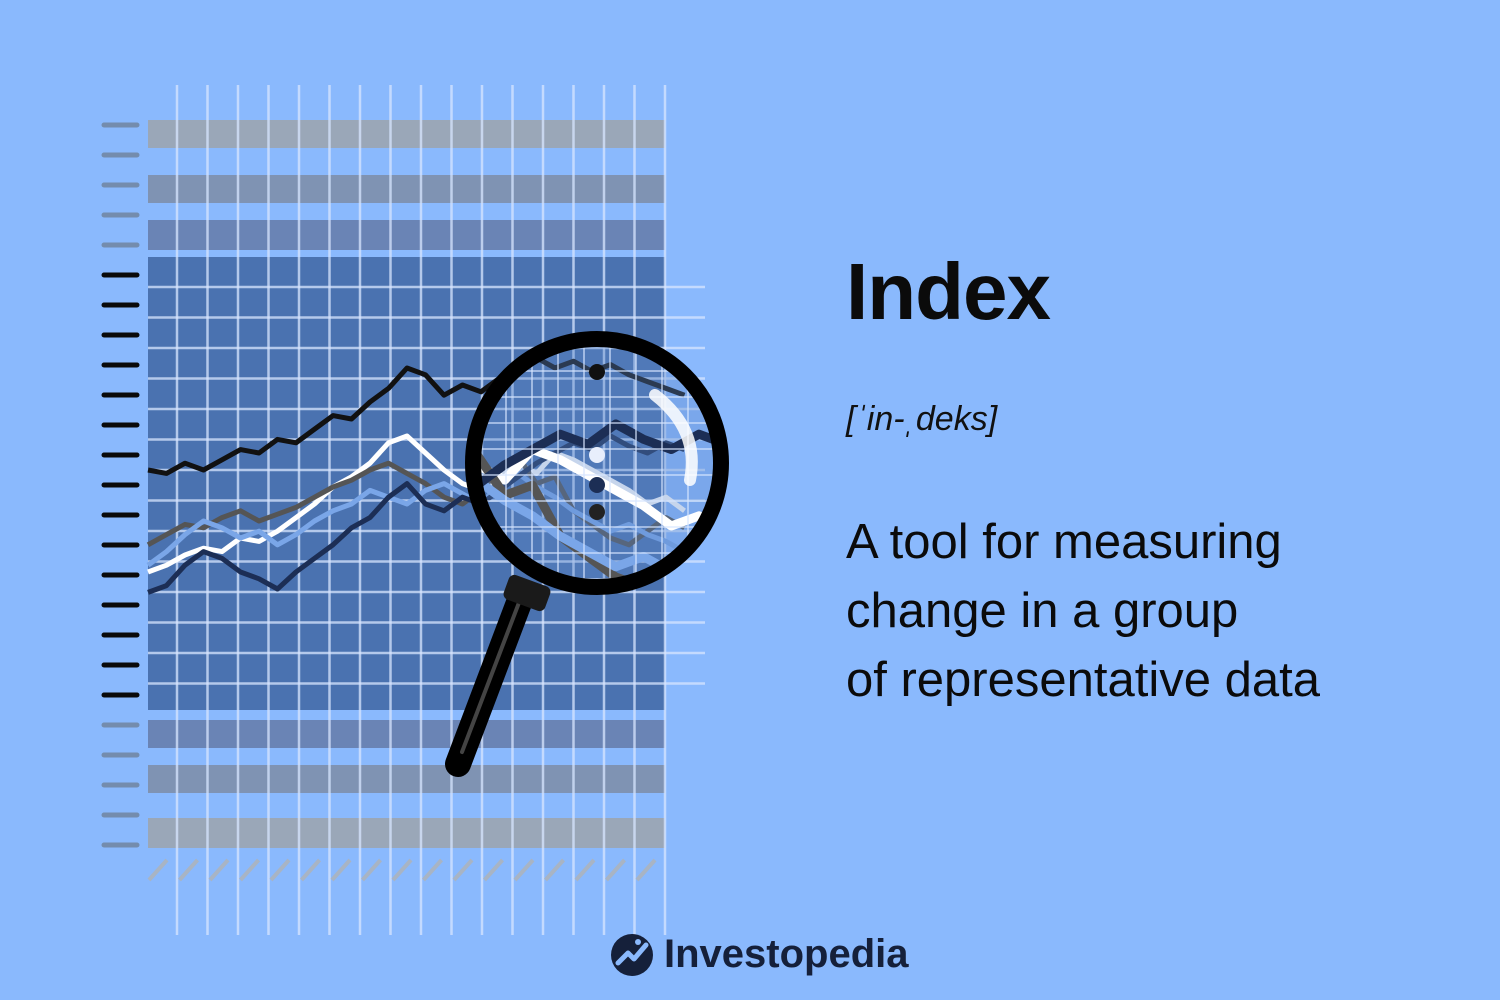 The height and width of the screenshot is (1000, 1500). What do you see at coordinates (948, 291) in the screenshot?
I see `term-title: Index` at bounding box center [948, 291].